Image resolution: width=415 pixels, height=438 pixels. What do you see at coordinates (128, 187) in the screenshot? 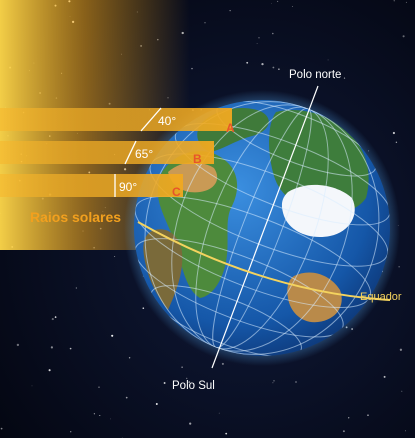
I see `angle-label-90: 90°` at bounding box center [128, 187].